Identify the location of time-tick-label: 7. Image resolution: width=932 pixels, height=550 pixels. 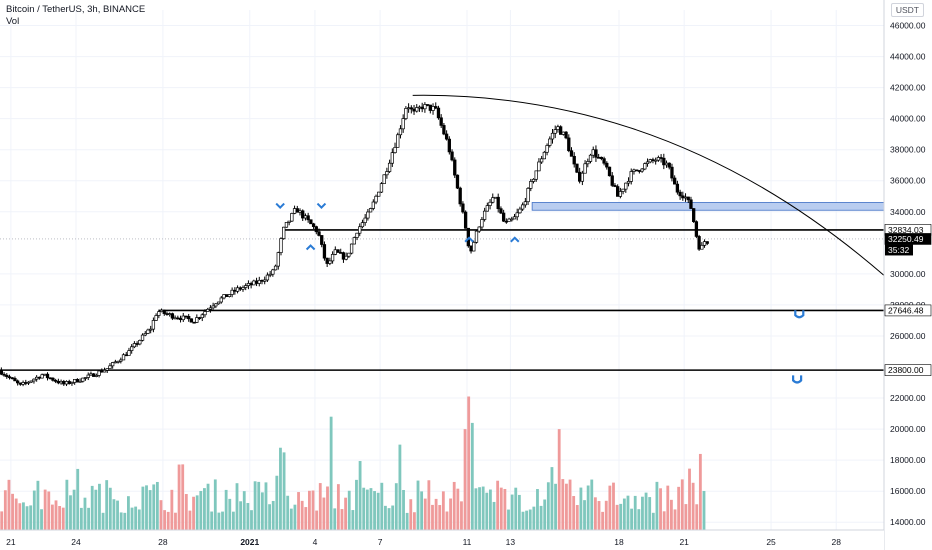
(380, 542).